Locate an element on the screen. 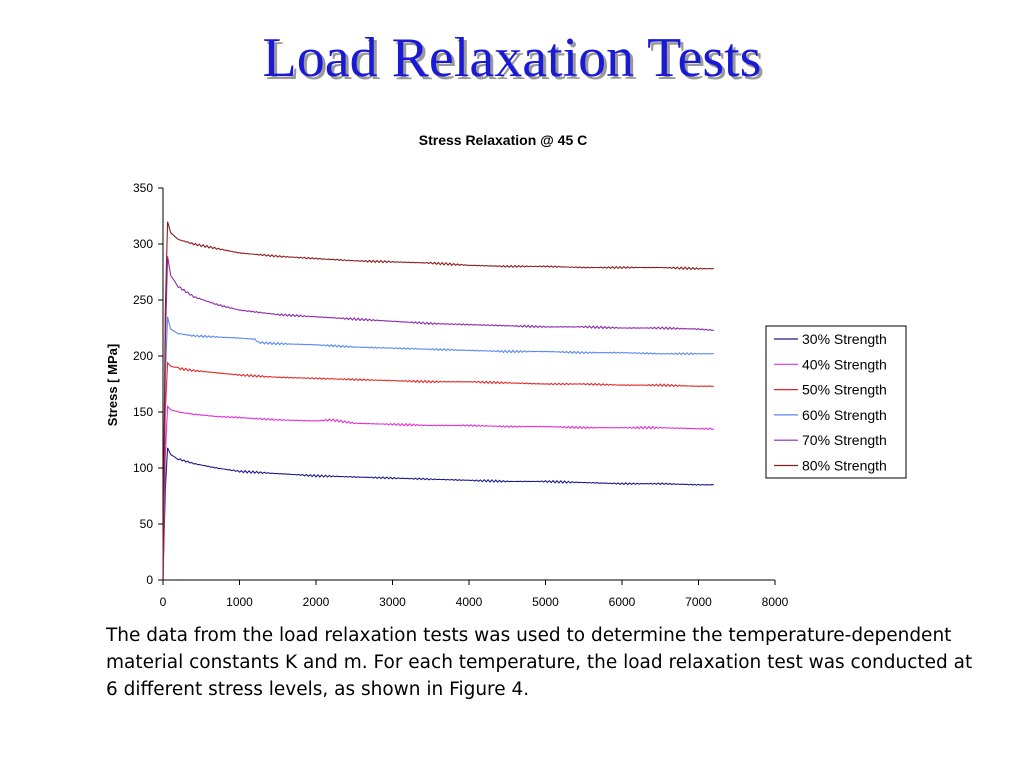 The image size is (1024, 768). legend-entry: 70% Strength is located at coordinates (844, 440).